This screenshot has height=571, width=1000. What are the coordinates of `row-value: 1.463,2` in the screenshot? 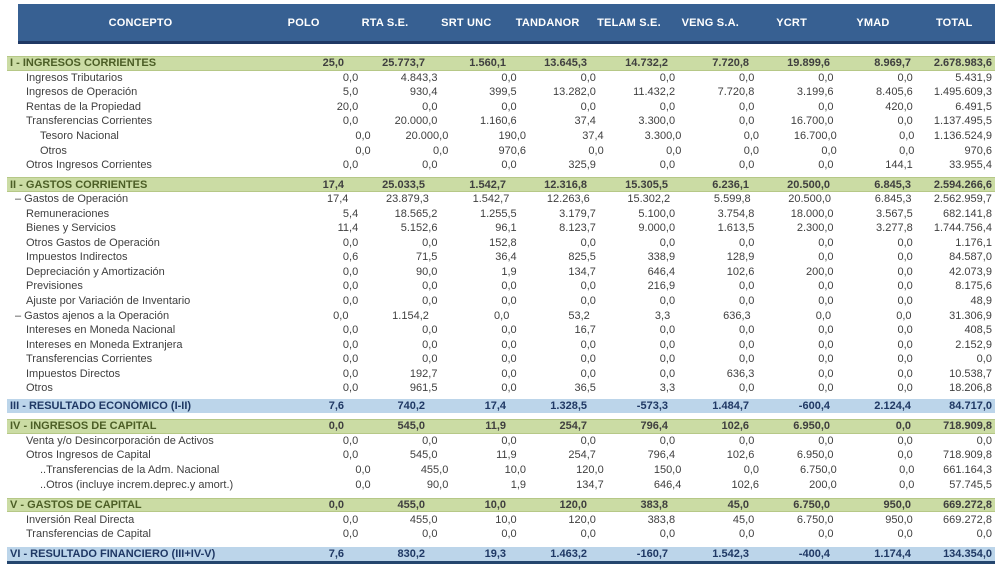 It's located at (568, 553).